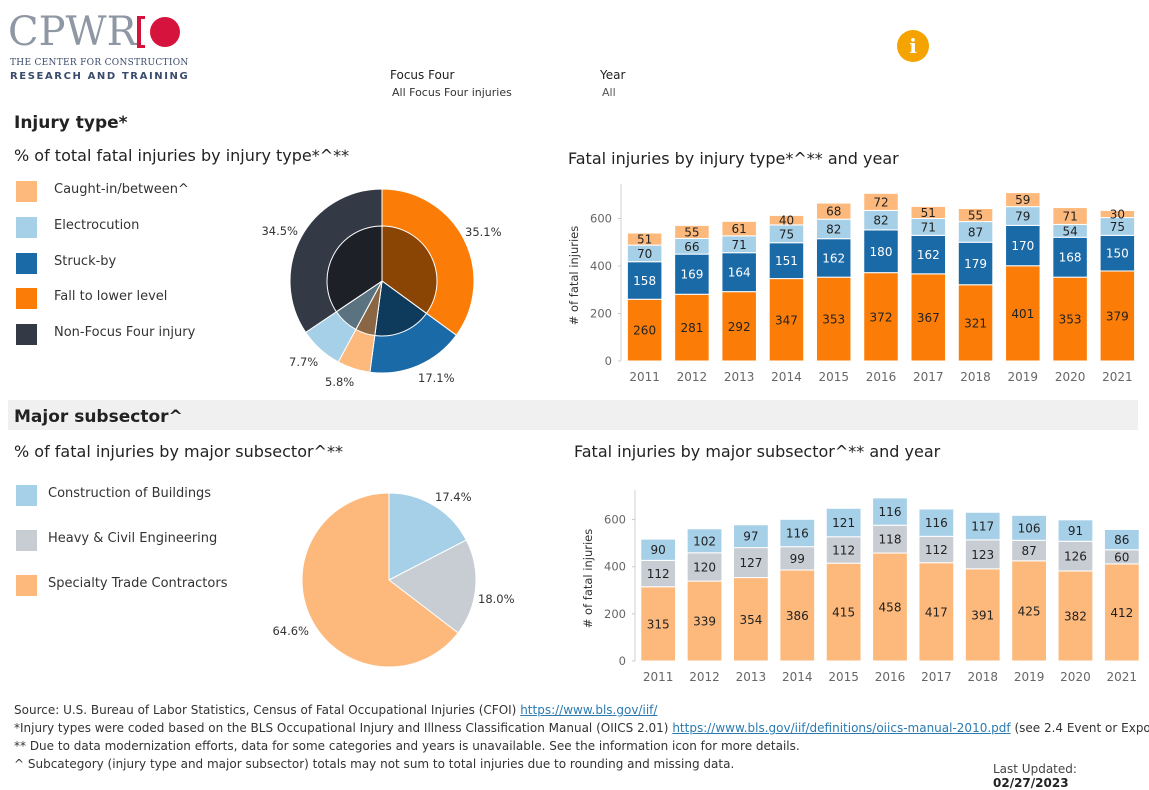  I want to click on x-tick-label: 2011, so click(658, 677).